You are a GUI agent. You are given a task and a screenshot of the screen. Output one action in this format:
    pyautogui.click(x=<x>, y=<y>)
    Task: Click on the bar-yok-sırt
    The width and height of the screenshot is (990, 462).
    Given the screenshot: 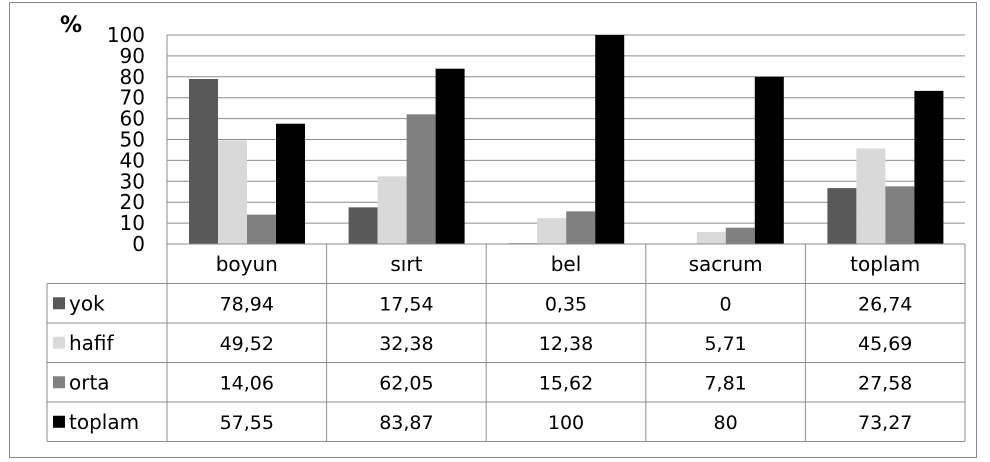 What is the action you would take?
    pyautogui.click(x=363, y=225)
    